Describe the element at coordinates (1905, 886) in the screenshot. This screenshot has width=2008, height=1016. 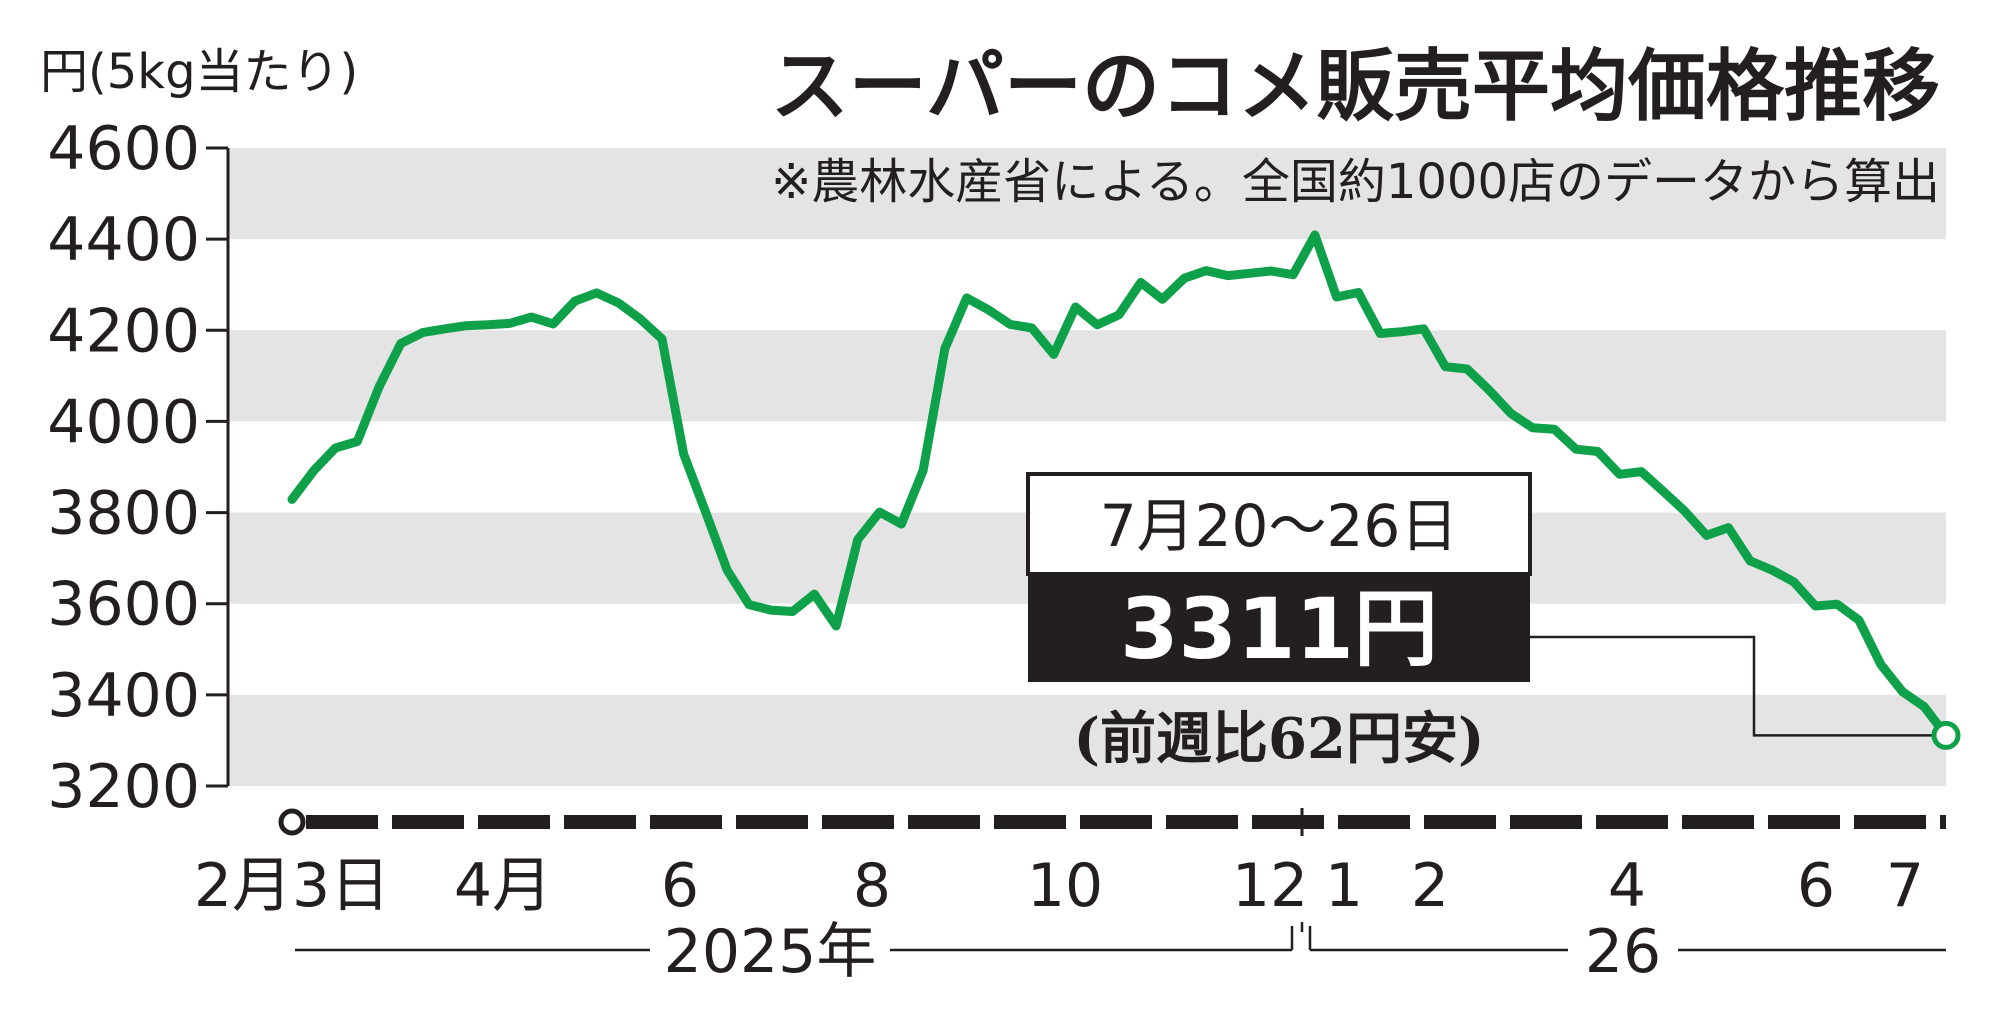
I see `x-tick-label: 7` at that location.